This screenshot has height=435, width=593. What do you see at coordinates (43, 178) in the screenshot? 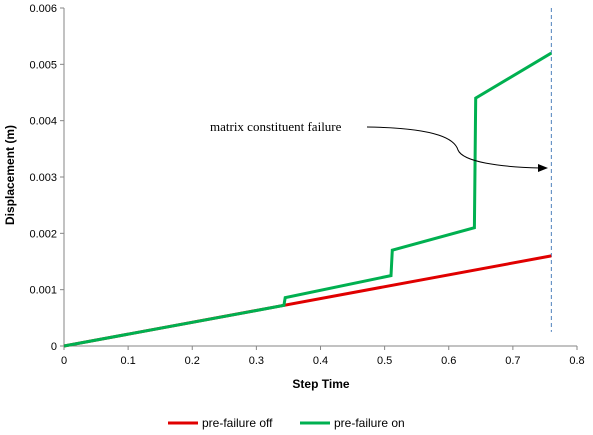
I see `y-tick-label: 0.003` at bounding box center [43, 178].